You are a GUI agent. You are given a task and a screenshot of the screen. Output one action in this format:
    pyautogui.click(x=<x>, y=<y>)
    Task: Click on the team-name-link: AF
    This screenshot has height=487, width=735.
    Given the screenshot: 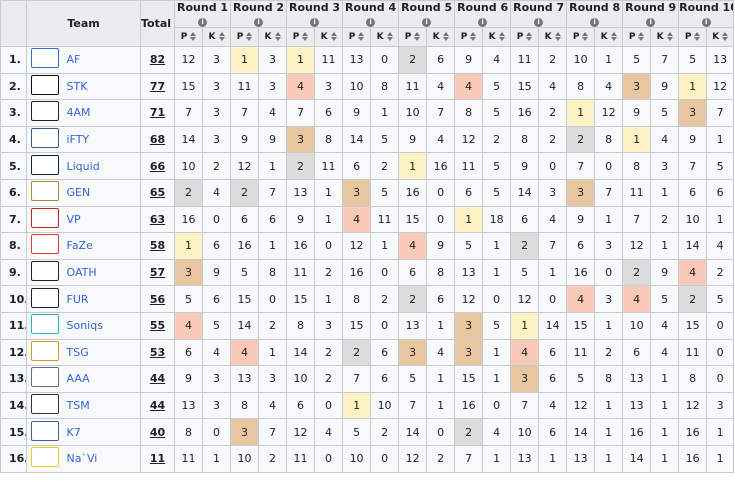 What is the action you would take?
    pyautogui.click(x=102, y=60)
    